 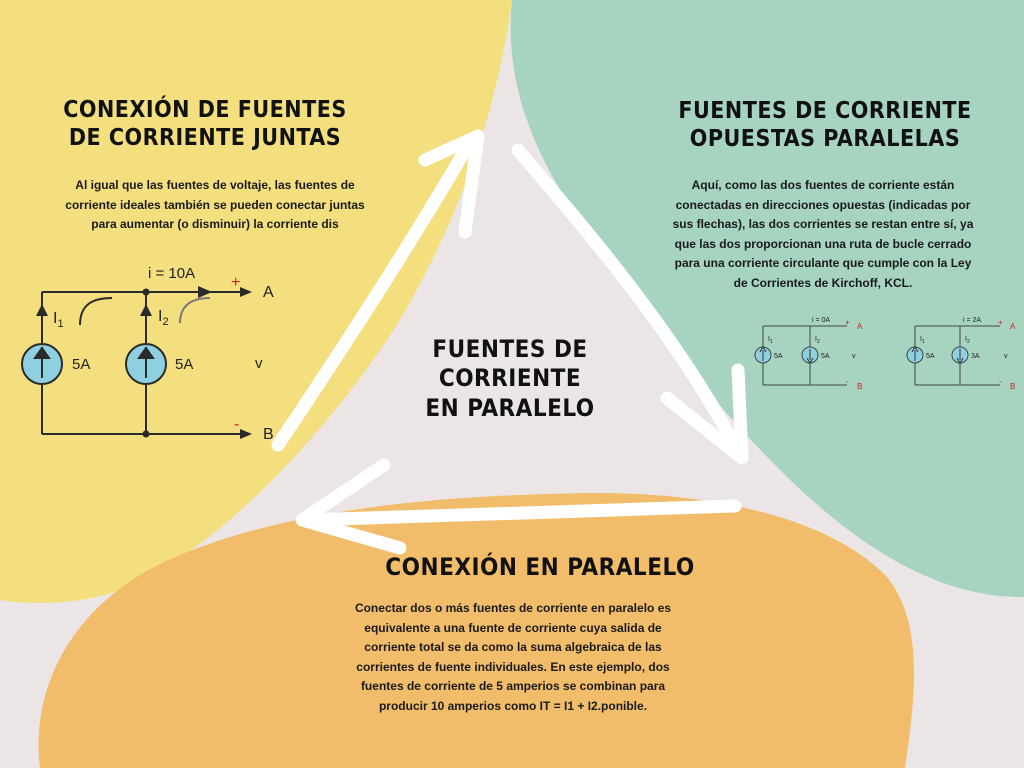 I want to click on opp1-minus: -, so click(x=847, y=381).